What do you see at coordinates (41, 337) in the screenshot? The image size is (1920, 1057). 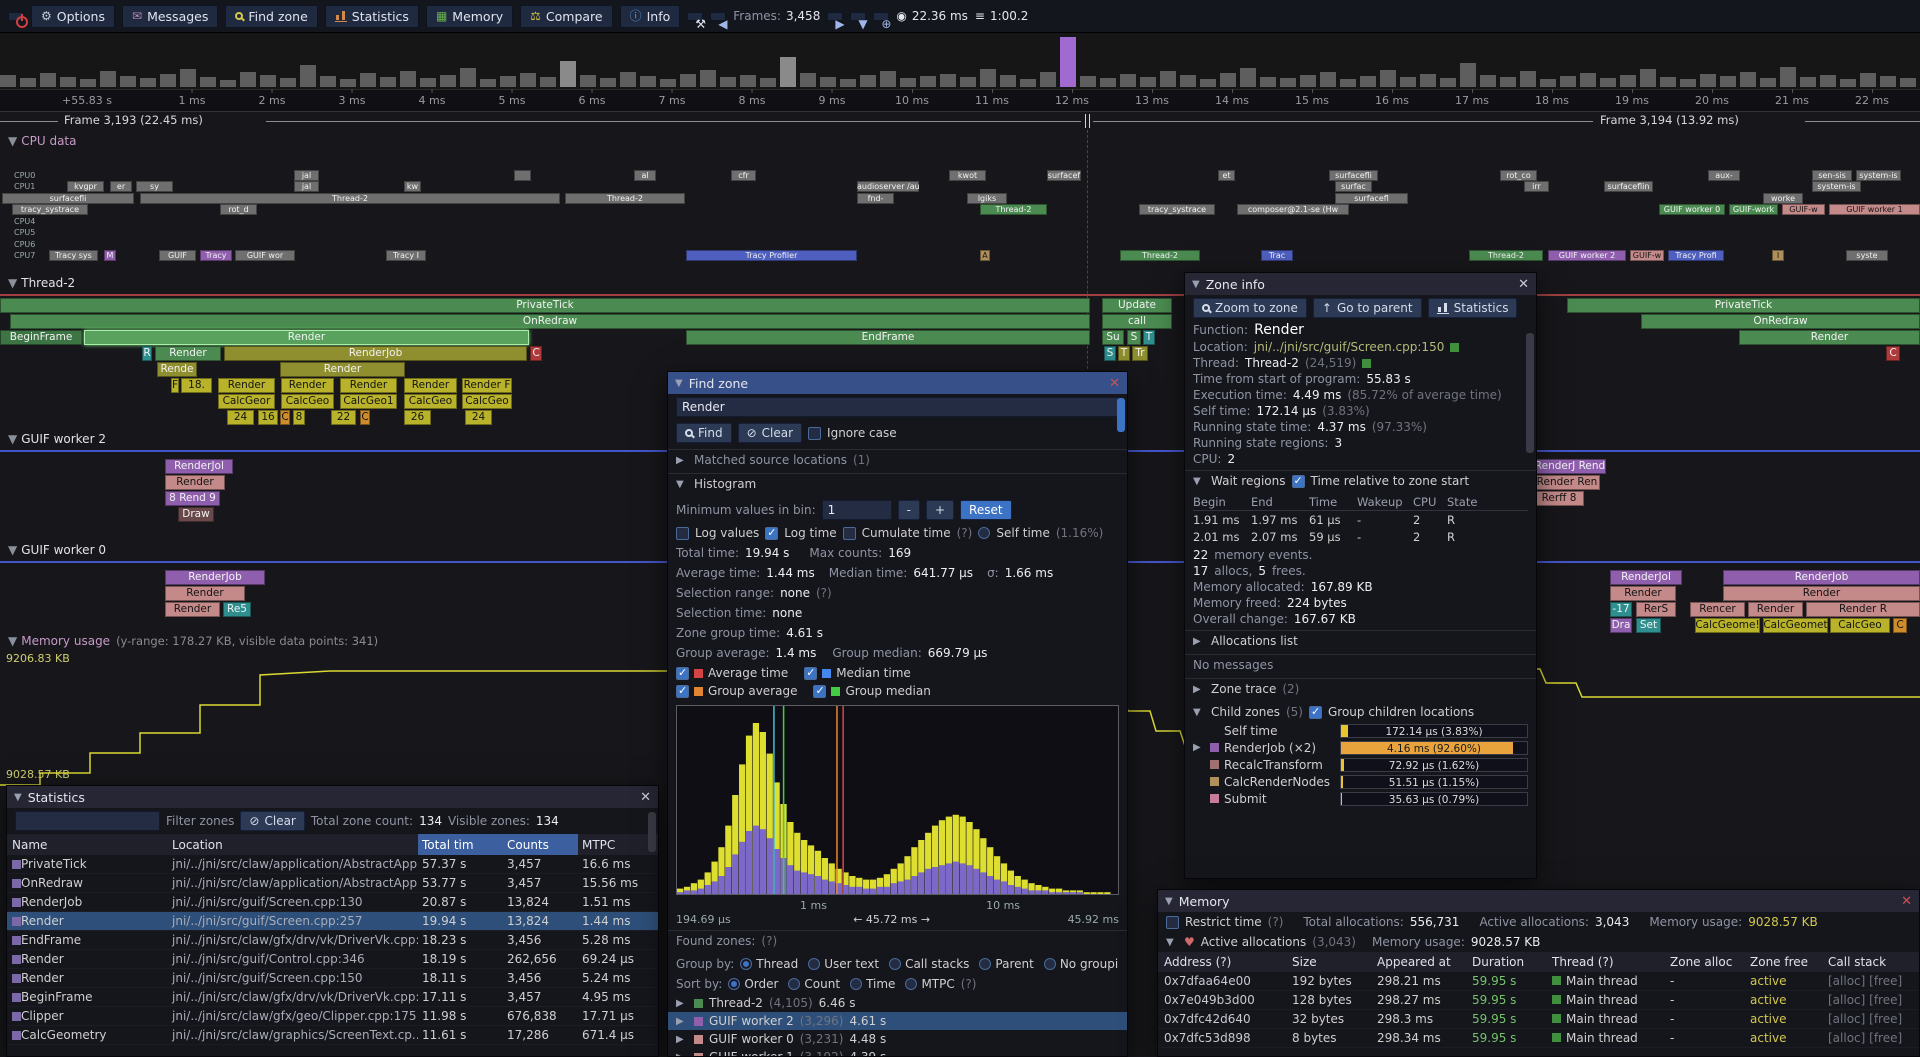 I see `timeline-zone: BeginFrame` at bounding box center [41, 337].